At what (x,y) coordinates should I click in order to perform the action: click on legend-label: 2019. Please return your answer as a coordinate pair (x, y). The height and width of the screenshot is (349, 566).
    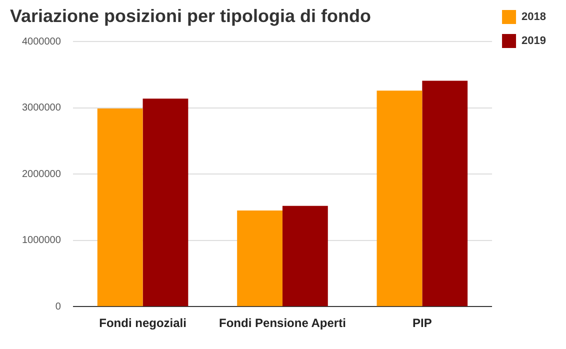
    Looking at the image, I should click on (534, 41).